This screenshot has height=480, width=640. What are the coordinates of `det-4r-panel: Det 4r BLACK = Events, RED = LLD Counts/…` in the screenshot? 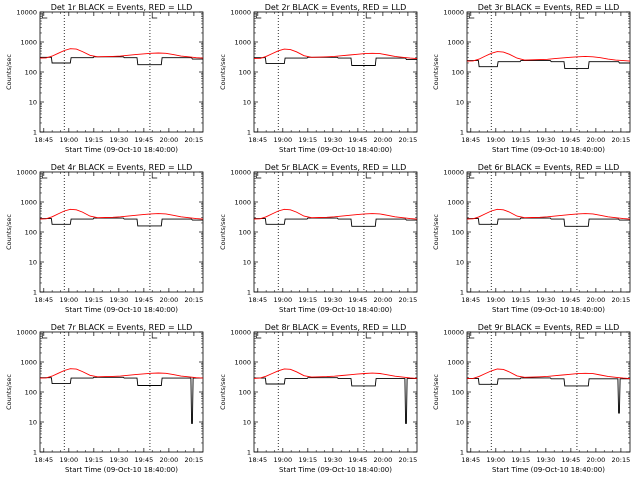 It's located at (104, 238).